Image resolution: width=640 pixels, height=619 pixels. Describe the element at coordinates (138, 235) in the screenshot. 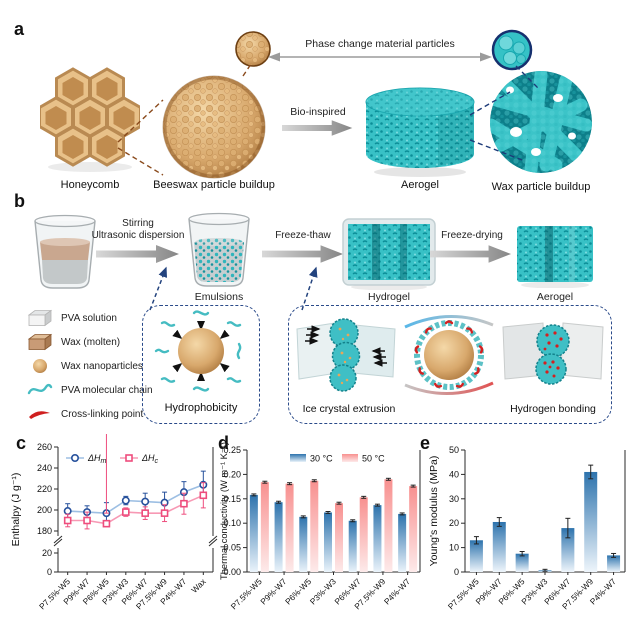

I see `stirring-line2: Ultrasonic dispersion` at that location.